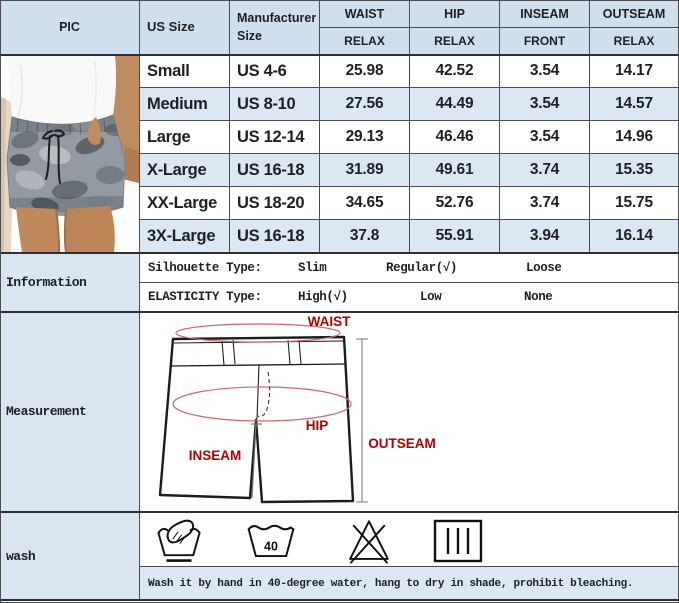  I want to click on waist-value: 27.56, so click(365, 104).